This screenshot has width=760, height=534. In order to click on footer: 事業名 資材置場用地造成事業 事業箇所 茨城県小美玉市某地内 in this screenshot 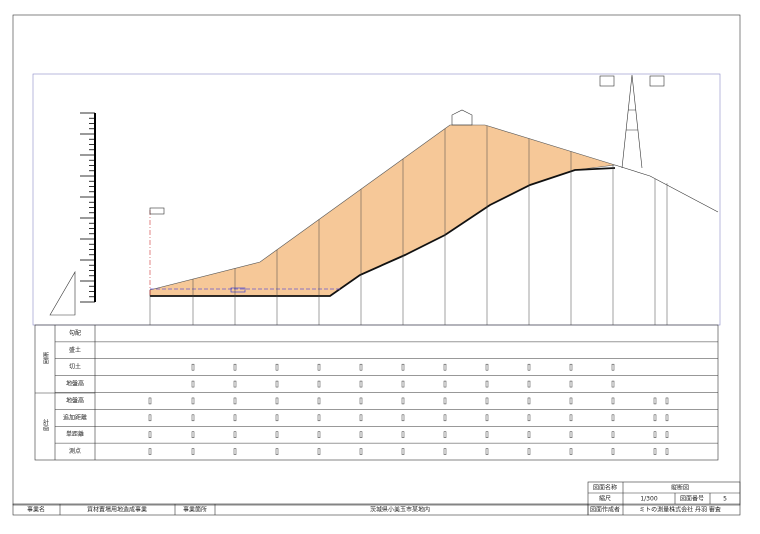, I will do `click(300, 509)`.